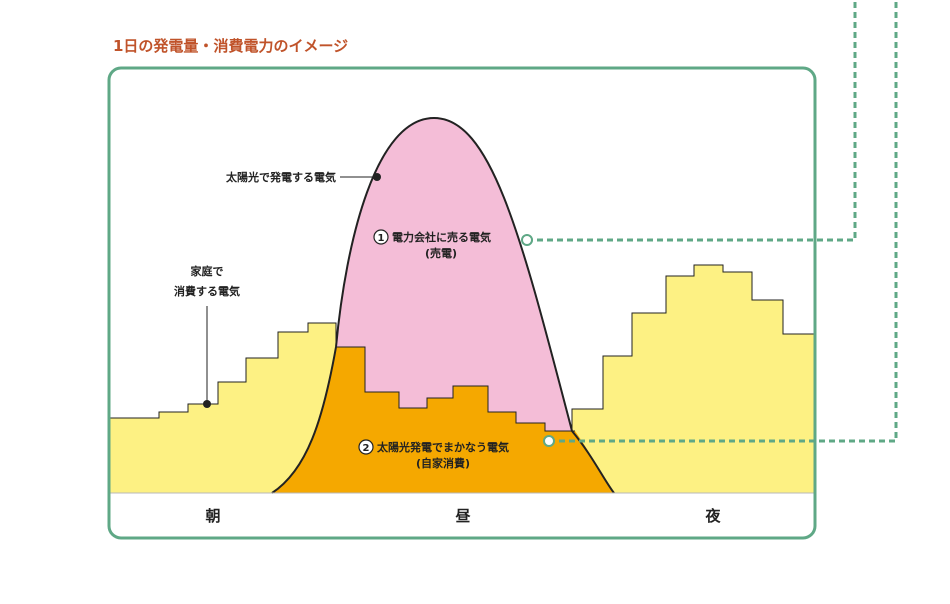  I want to click on sell-connector-dot, so click(527, 240).